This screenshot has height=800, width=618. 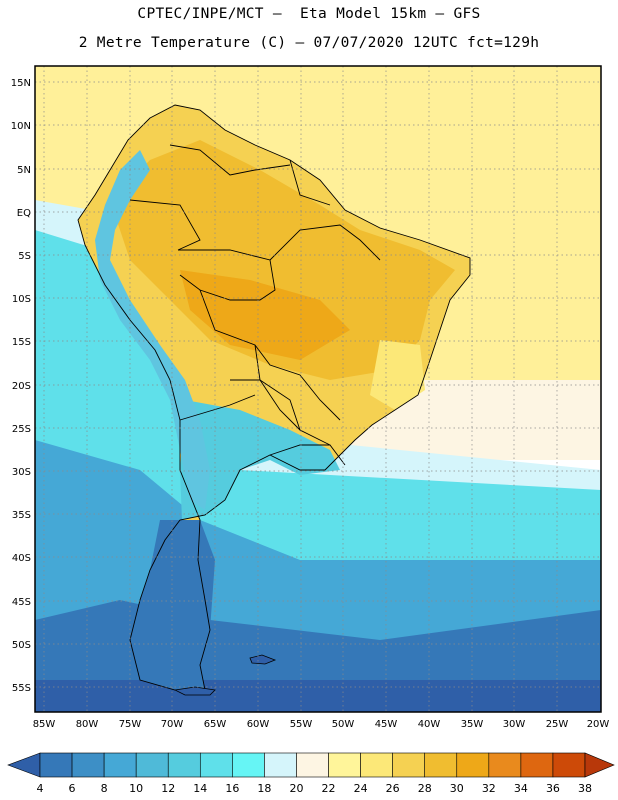 What do you see at coordinates (258, 724) in the screenshot?
I see `lon-label: 60W` at bounding box center [258, 724].